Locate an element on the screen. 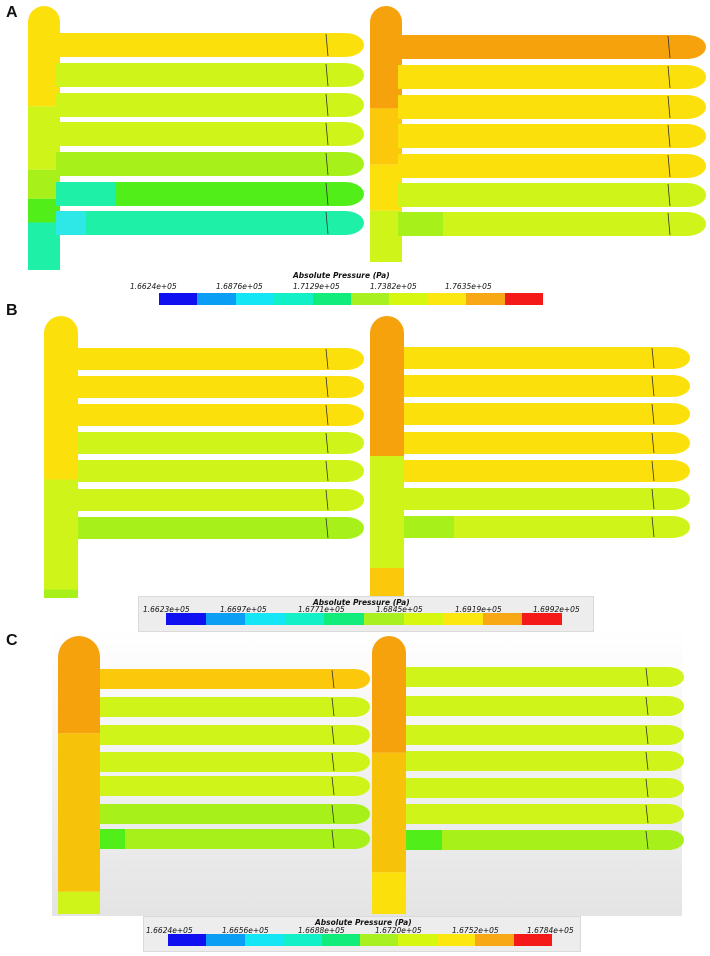  panel-c-right-tube-7-contour-line is located at coordinates (647, 840).